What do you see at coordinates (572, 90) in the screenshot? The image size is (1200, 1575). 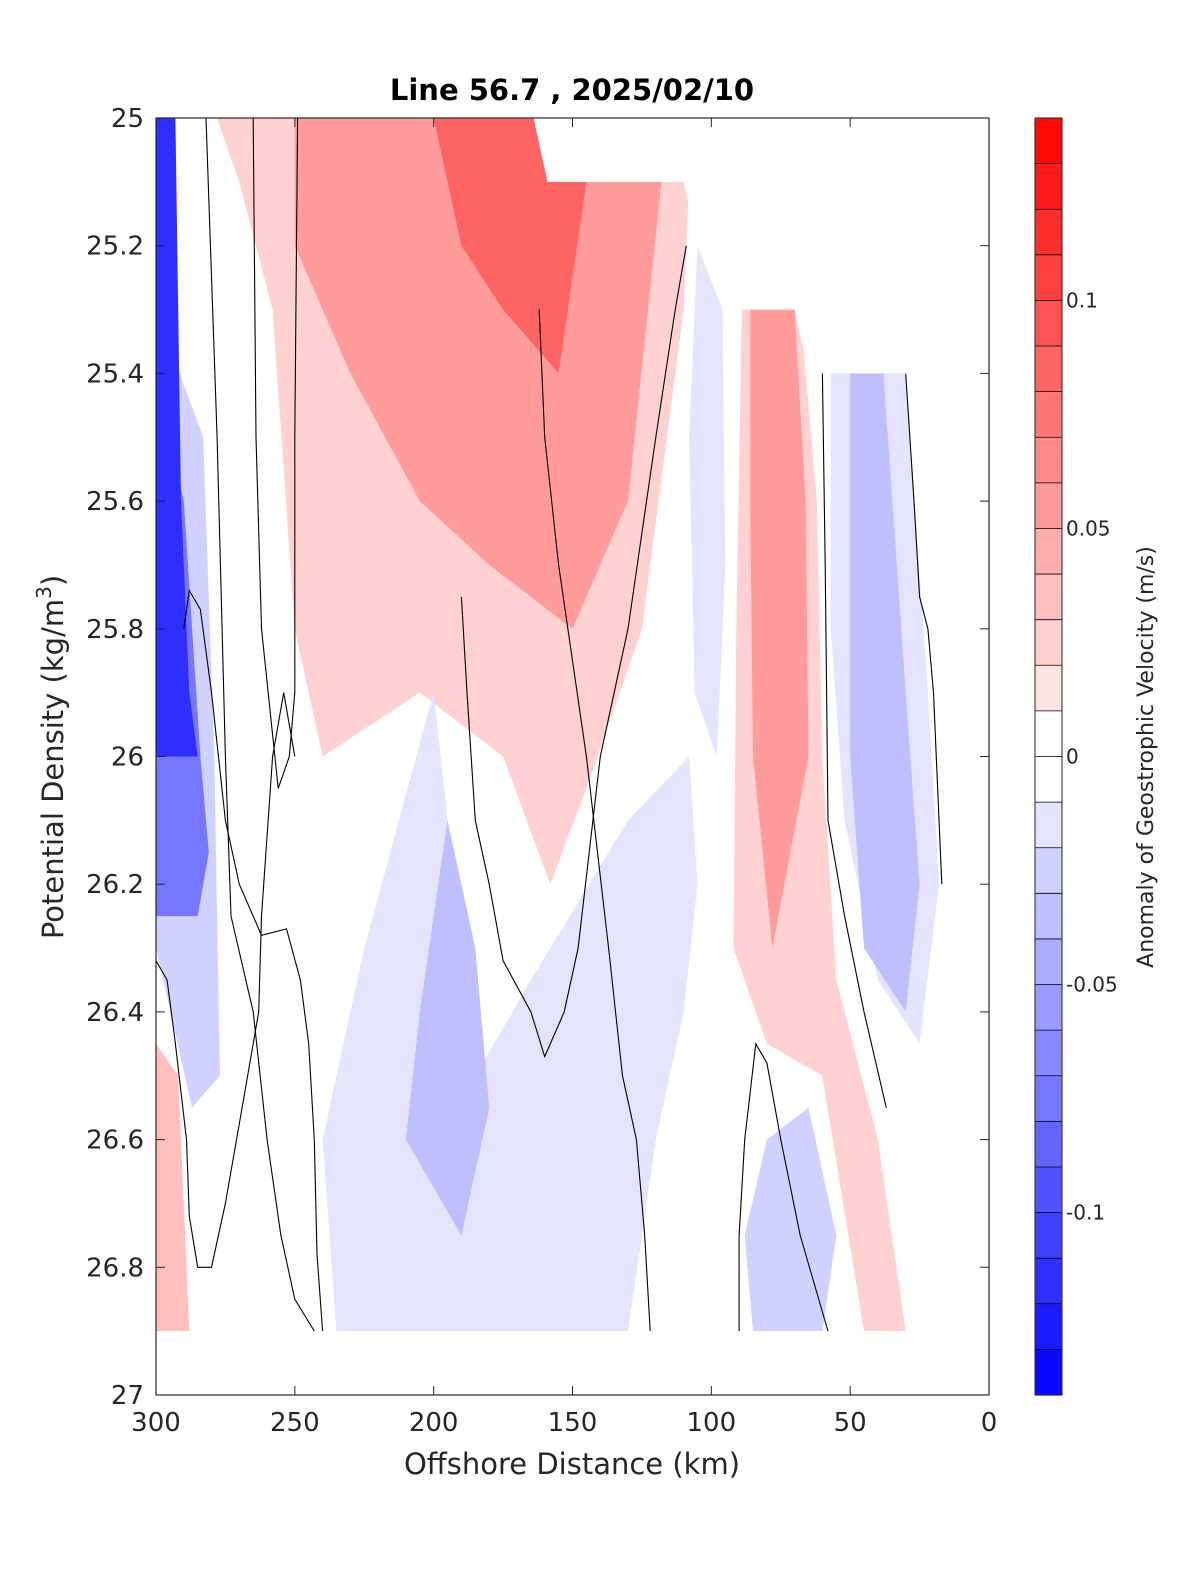 I see `chart-title: Line 56.7 , 2025/02/10` at bounding box center [572, 90].